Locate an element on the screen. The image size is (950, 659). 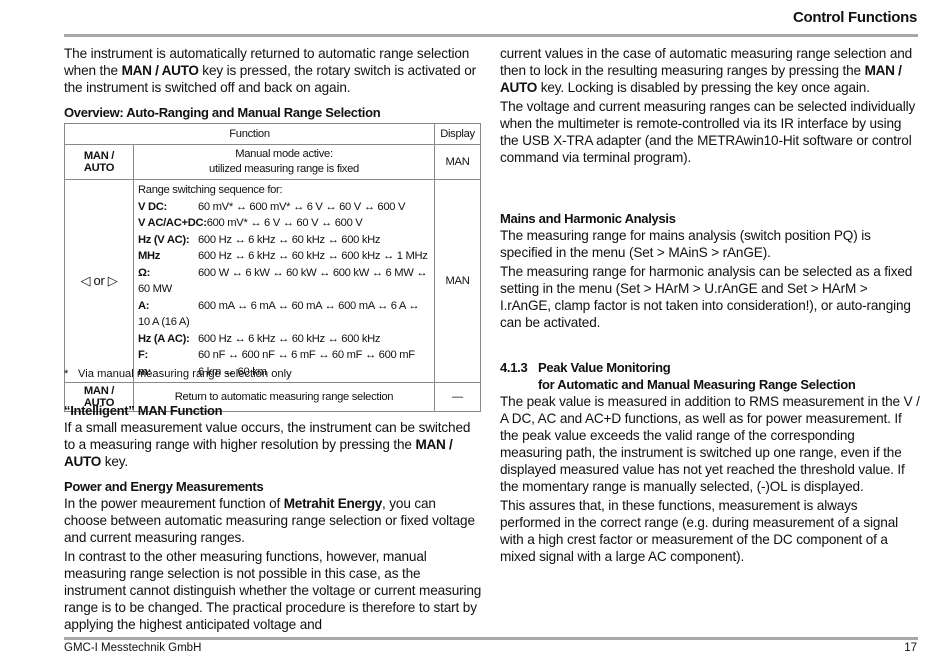
range-item: V AC/AC+DC:600 mV* ↔ 6 V ↔ 60 V ↔ 600 V is located at coordinates (284, 223).